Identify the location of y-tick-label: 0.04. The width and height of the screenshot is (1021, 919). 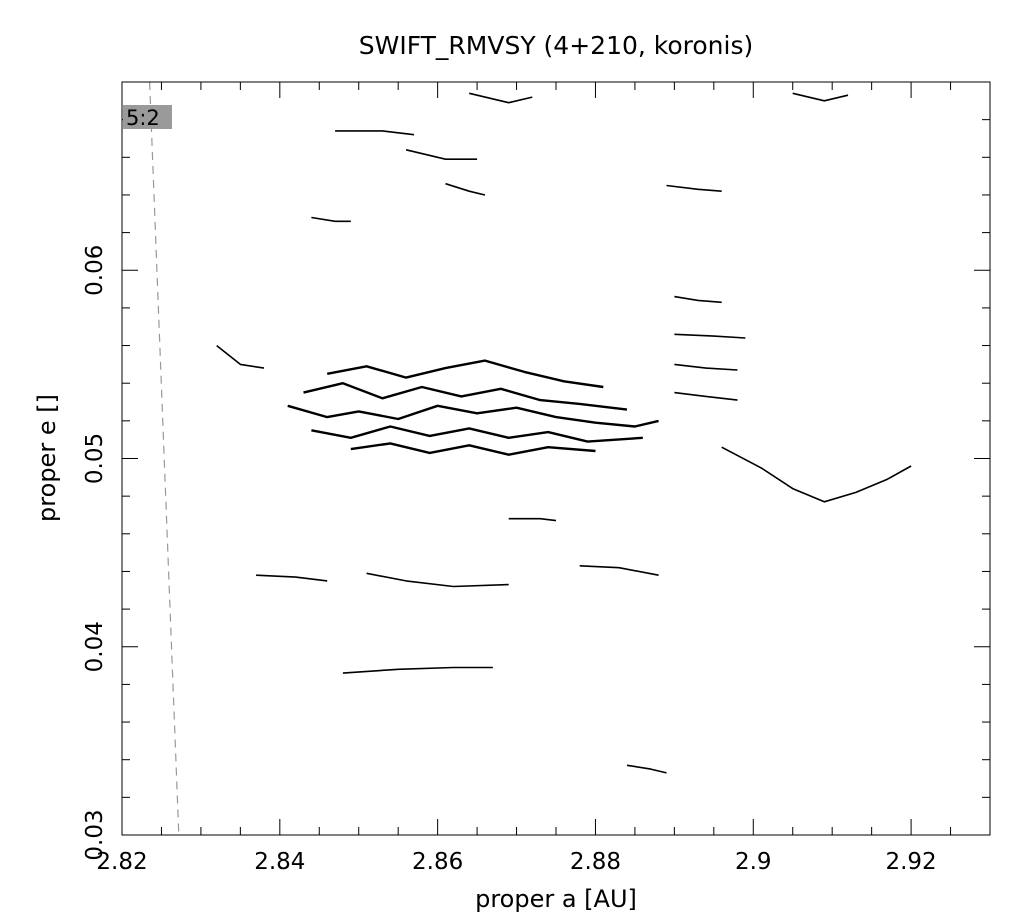
(95, 646).